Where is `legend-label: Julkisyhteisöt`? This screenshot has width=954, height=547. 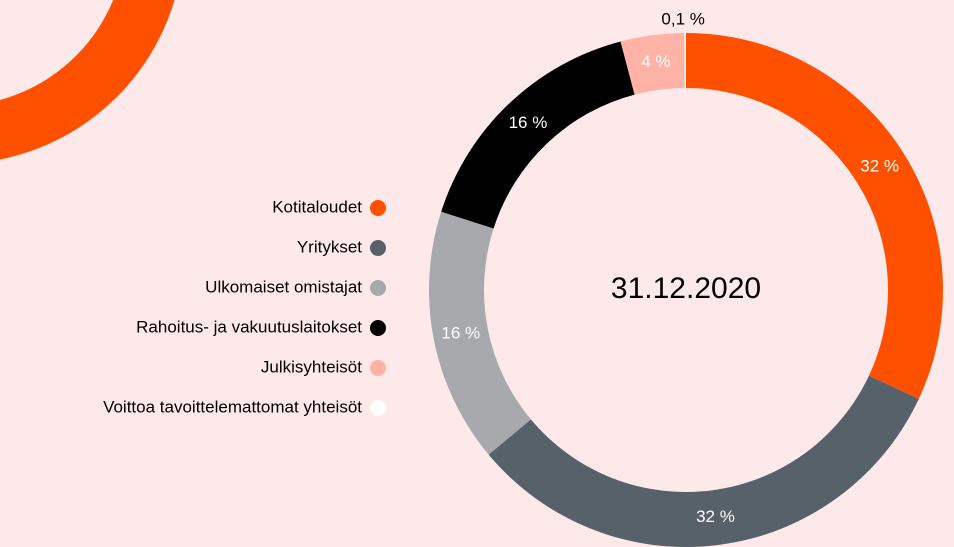 legend-label: Julkisyhteisöt is located at coordinates (311, 366).